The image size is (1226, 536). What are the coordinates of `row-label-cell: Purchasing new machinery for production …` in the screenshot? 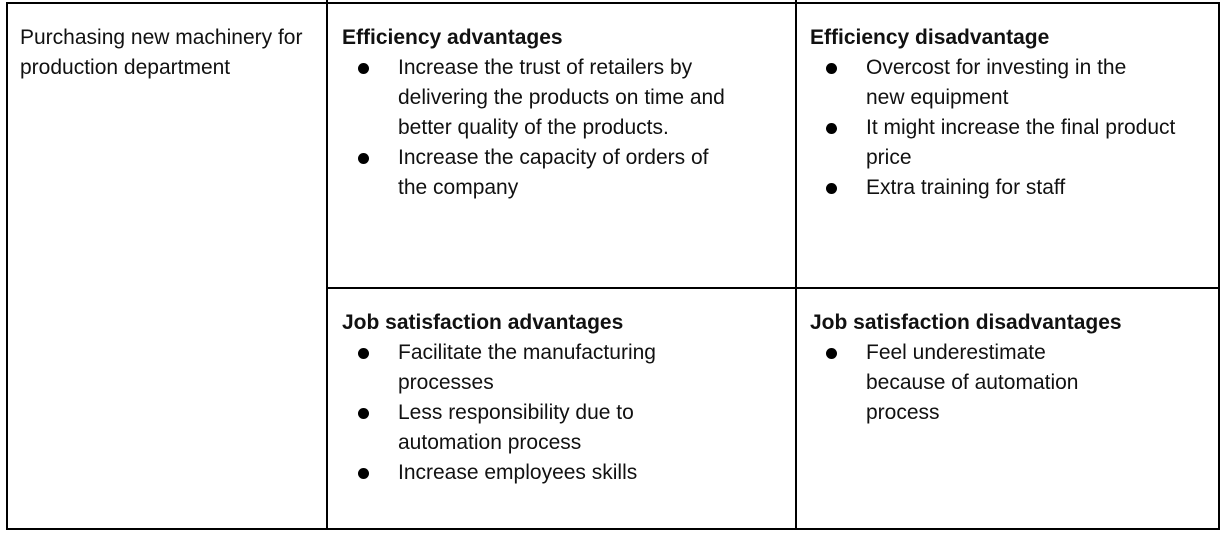 It's located at (170, 53).